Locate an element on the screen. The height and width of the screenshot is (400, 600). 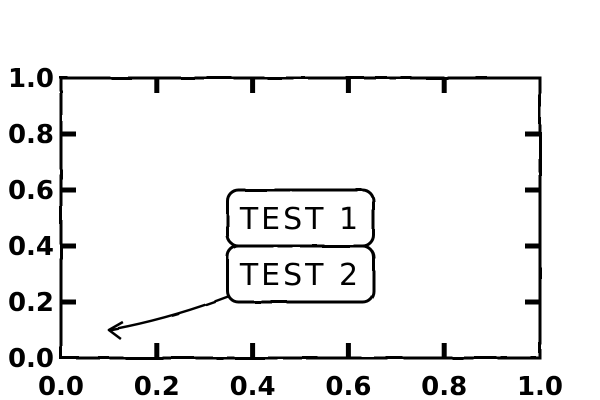
y-tick-label: 0.0 is located at coordinates (31, 359).